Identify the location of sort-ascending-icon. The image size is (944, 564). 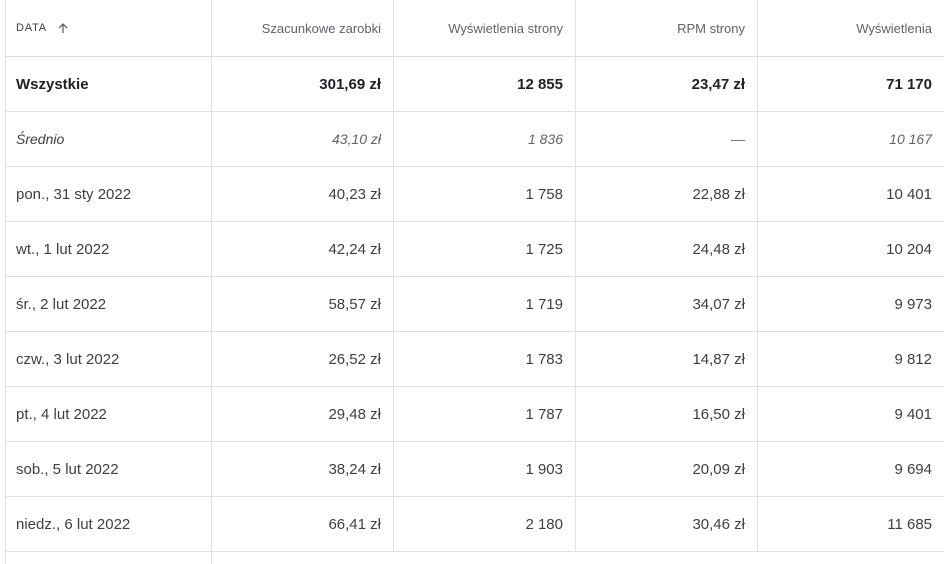
(63, 28).